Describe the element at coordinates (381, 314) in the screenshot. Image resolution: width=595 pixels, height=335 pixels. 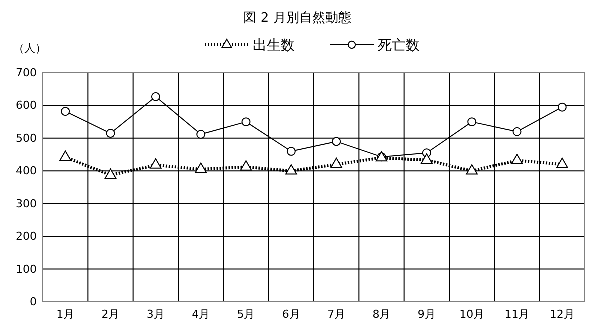
I see `x-tick-label: 8月` at that location.